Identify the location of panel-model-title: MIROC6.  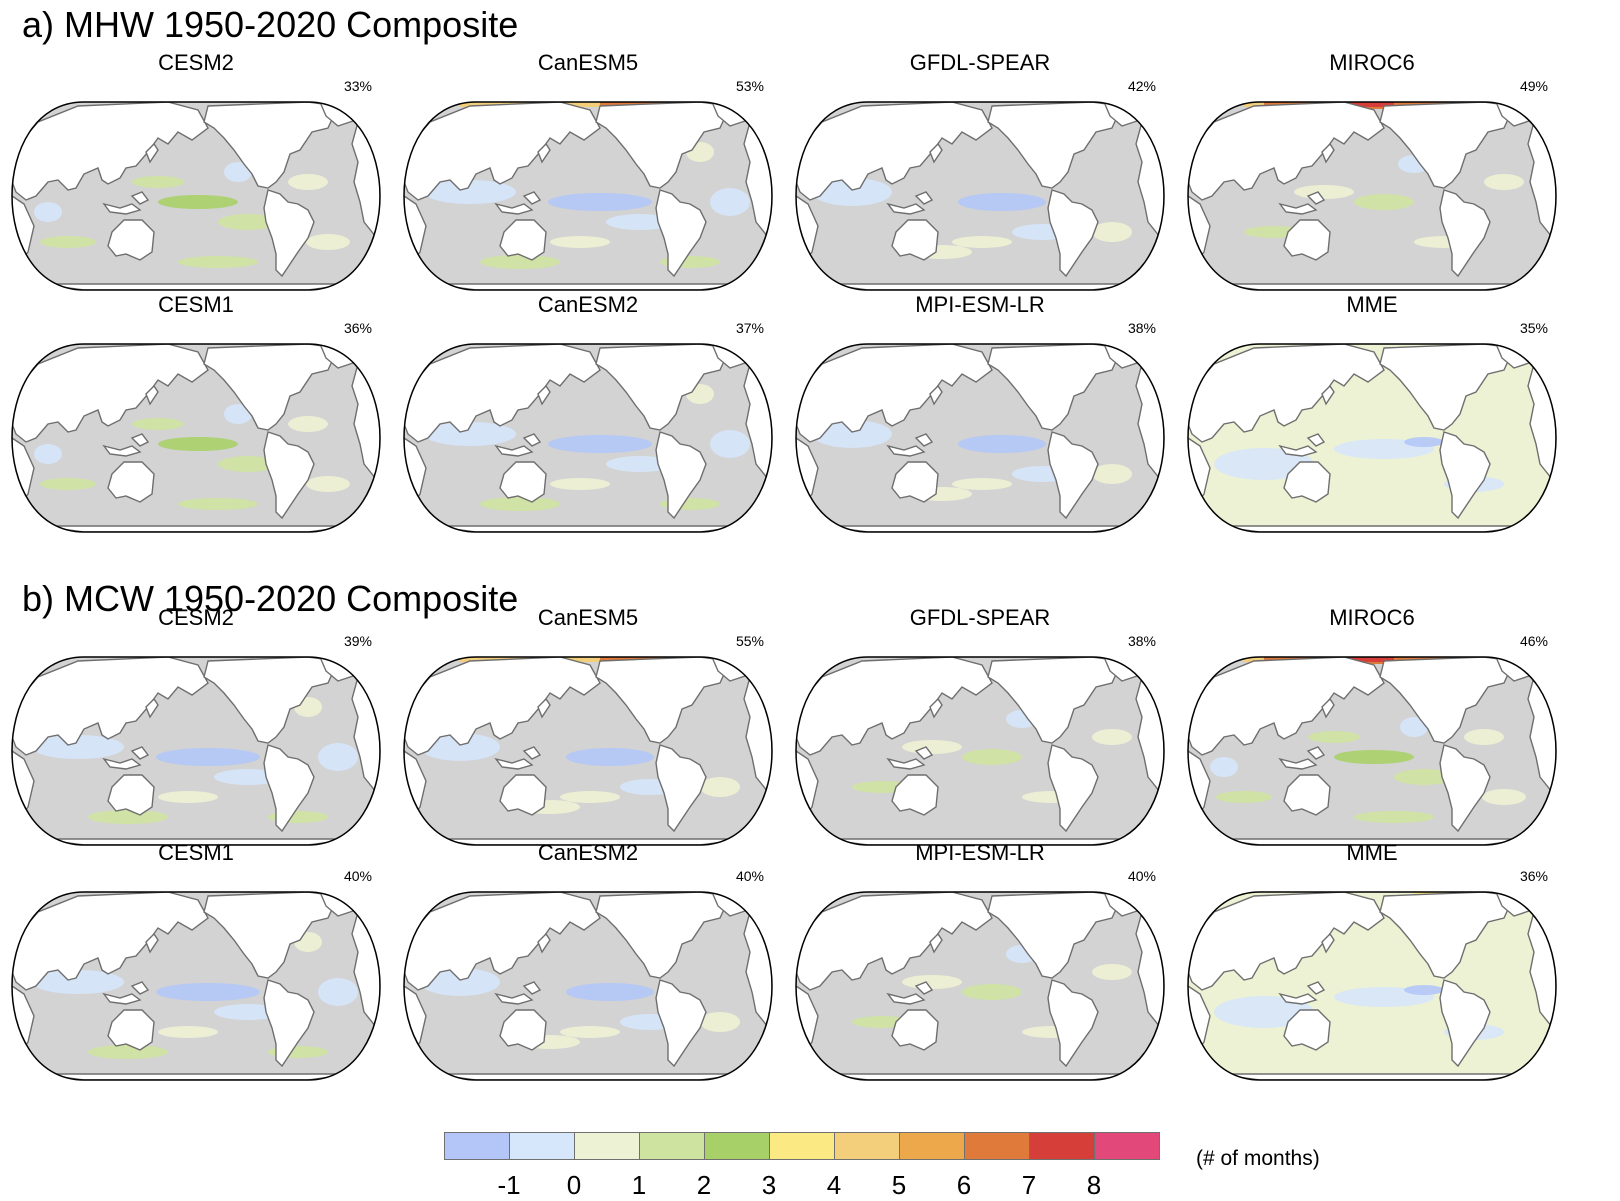
(1372, 617).